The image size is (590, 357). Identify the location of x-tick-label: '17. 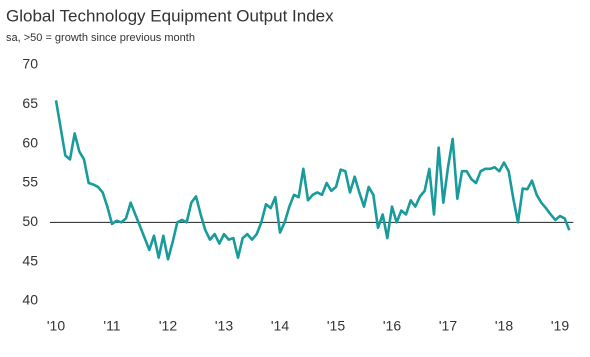
(448, 326).